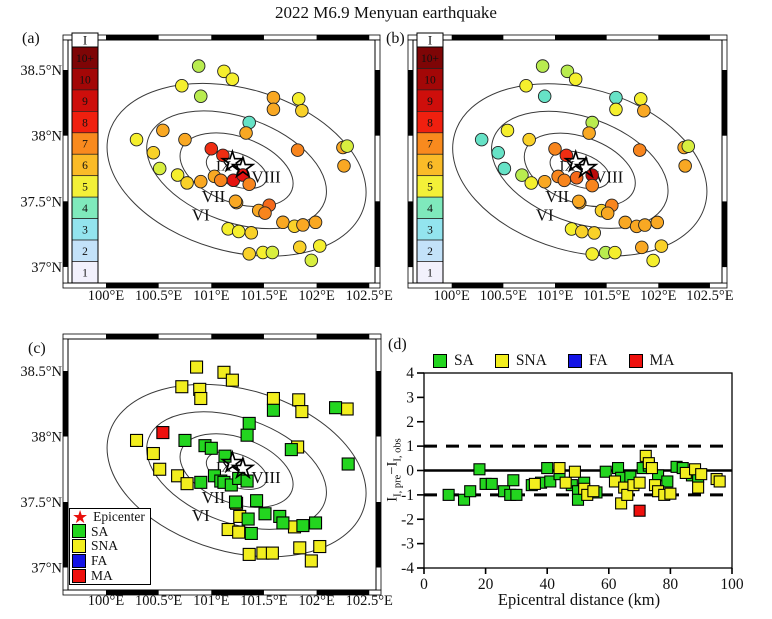  Describe the element at coordinates (598, 360) in the screenshot. I see `d-legend-label: FA` at that location.